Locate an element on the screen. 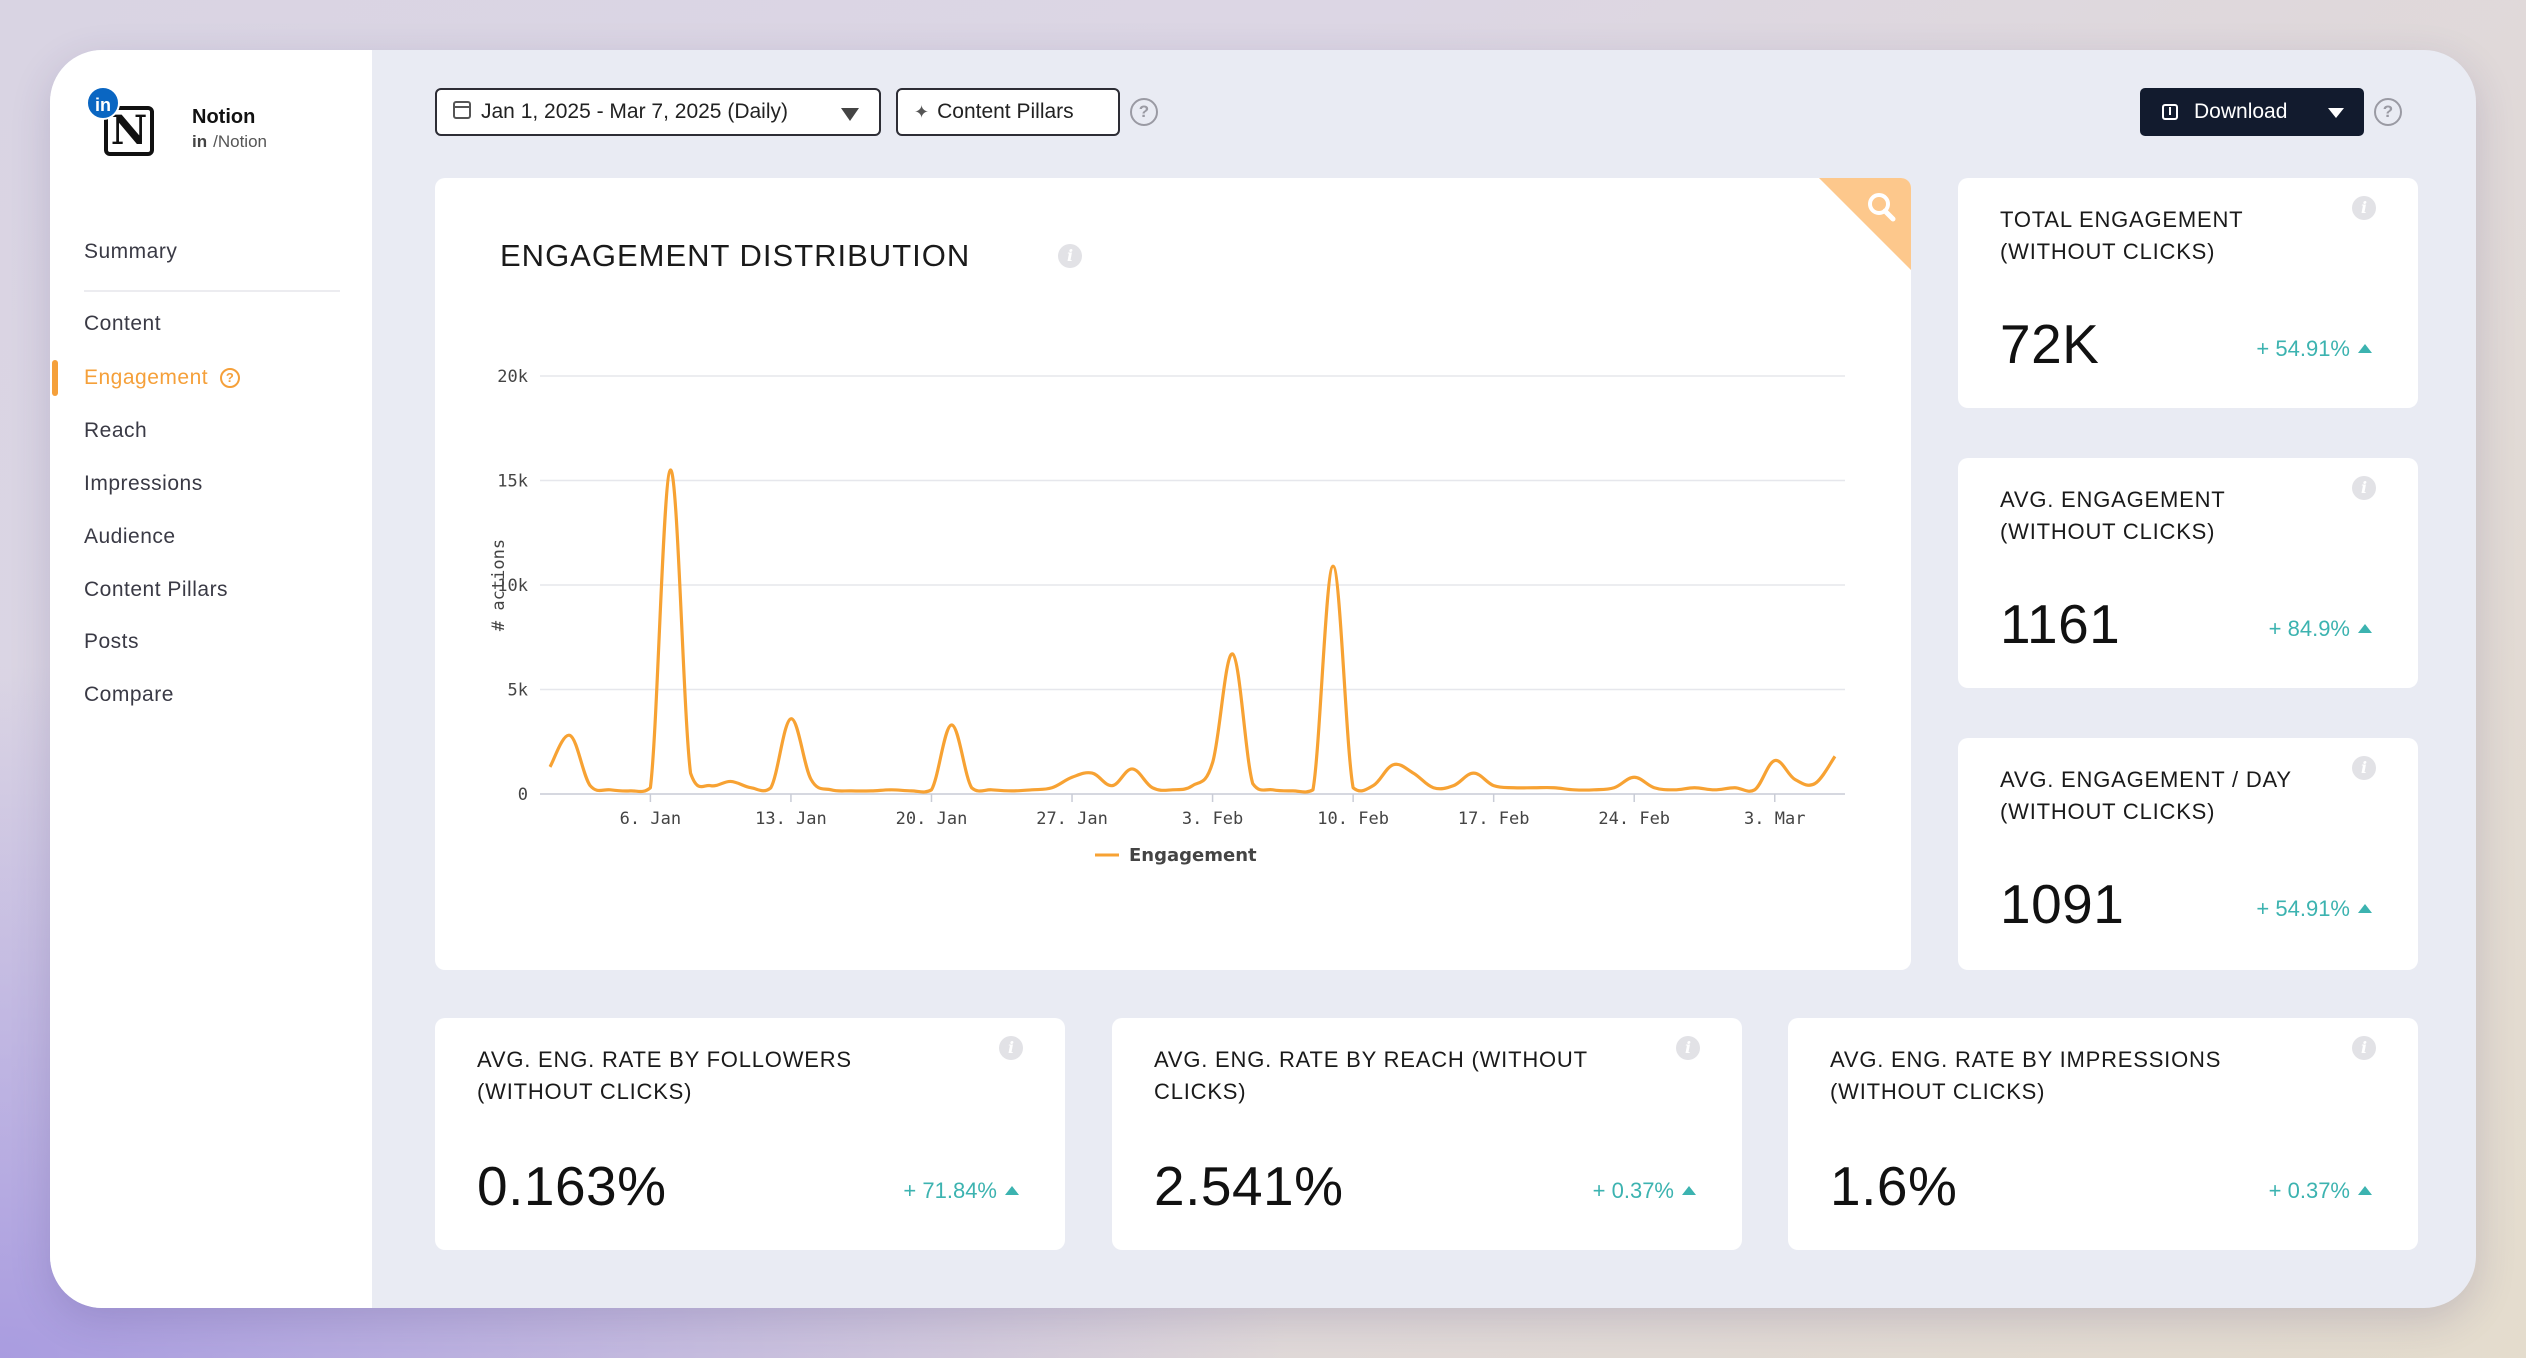  corner-tag is located at coordinates (1865, 224).